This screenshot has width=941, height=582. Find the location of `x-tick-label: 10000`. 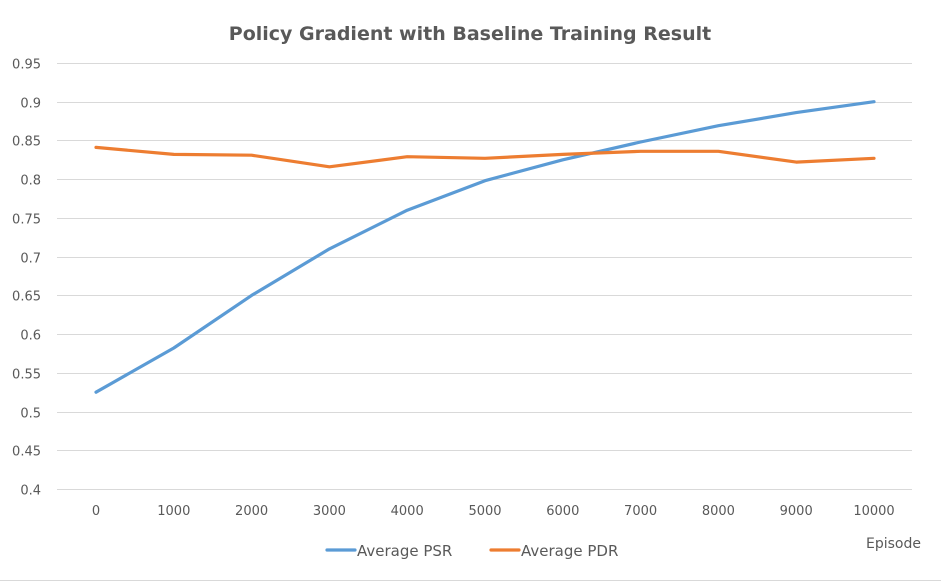

x-tick-label: 10000 is located at coordinates (873, 511).